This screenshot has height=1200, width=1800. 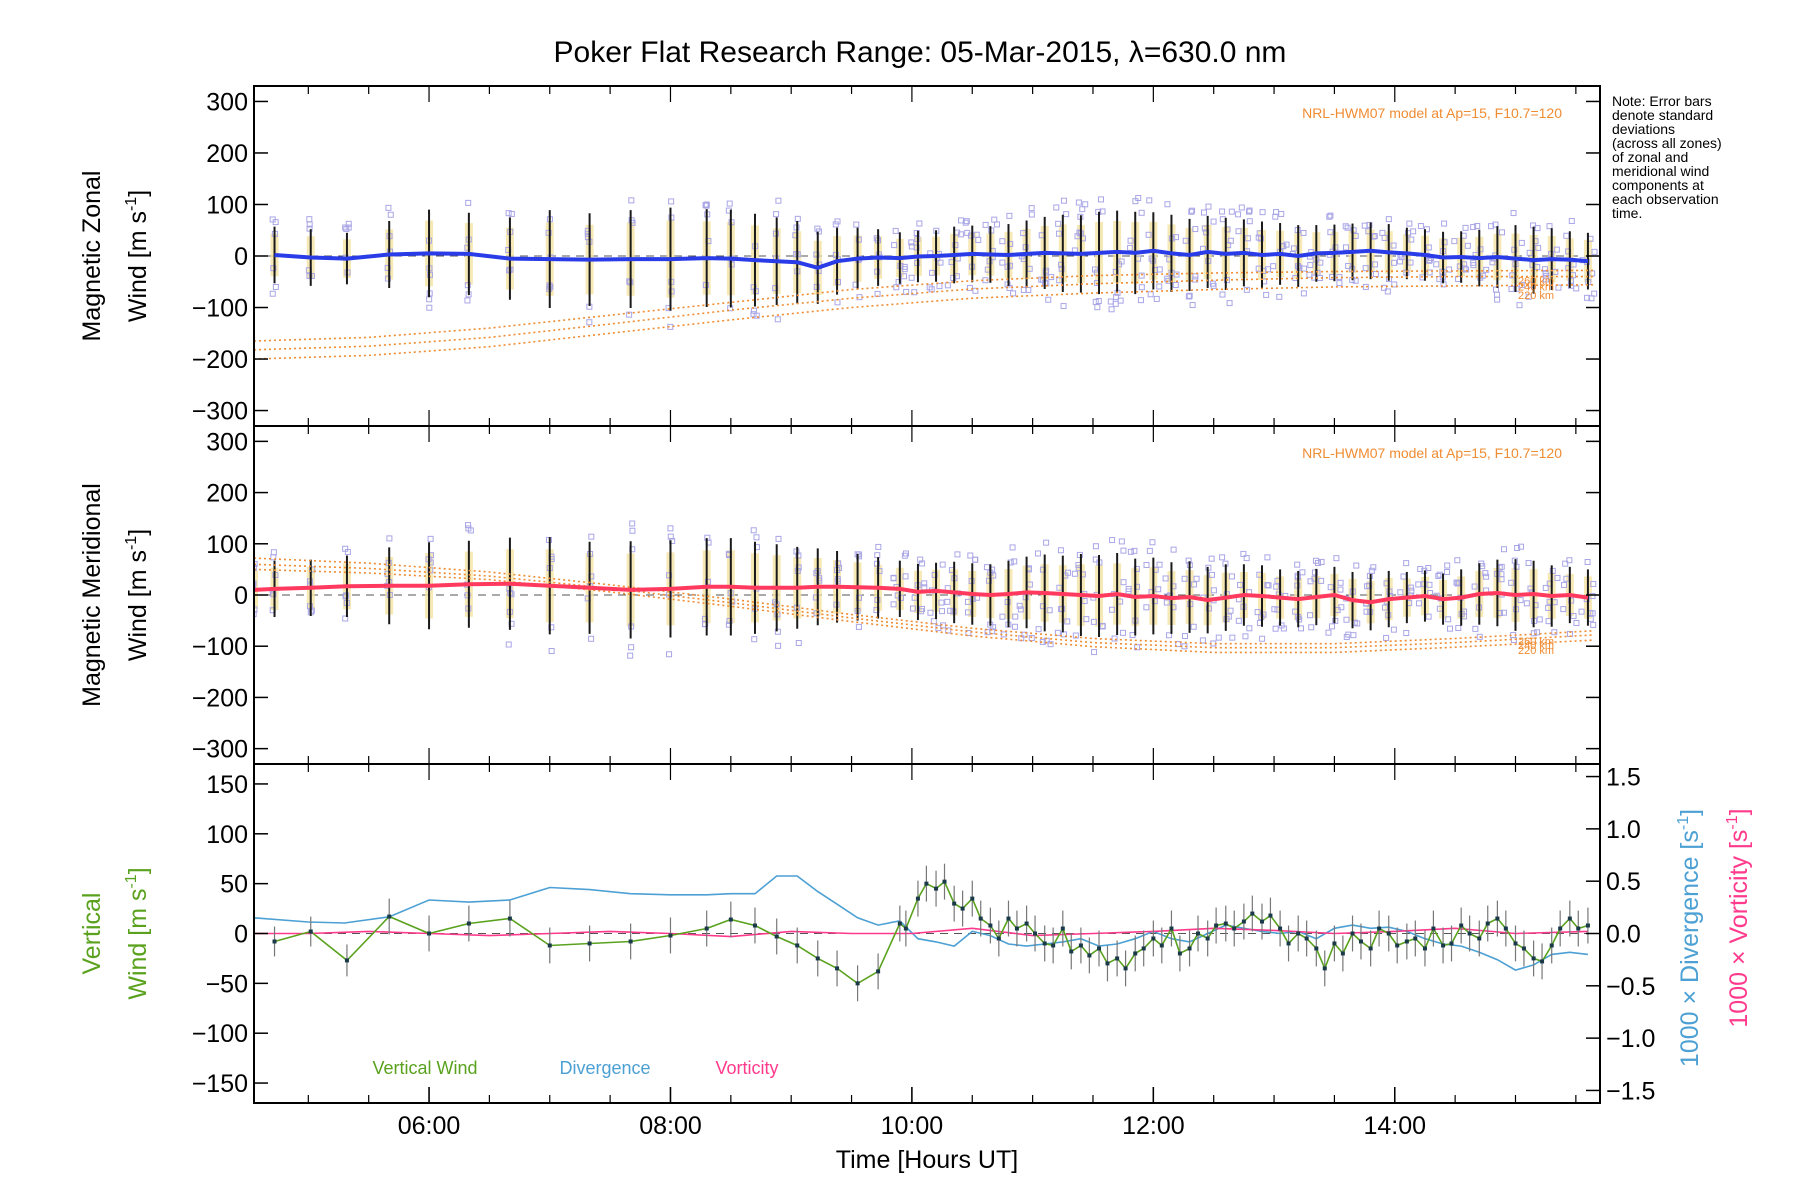 What do you see at coordinates (1536, 296) in the screenshot?
I see `altitude-label: 220 km` at bounding box center [1536, 296].